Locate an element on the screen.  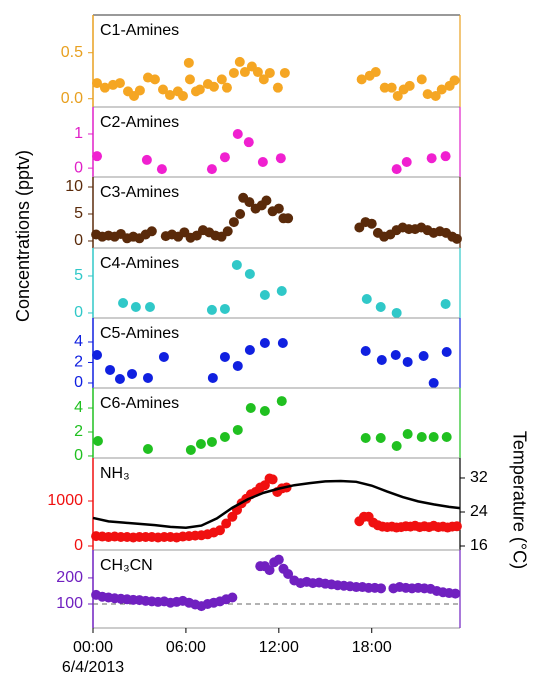
panel-title: C3-Amines is located at coordinates (139, 192).